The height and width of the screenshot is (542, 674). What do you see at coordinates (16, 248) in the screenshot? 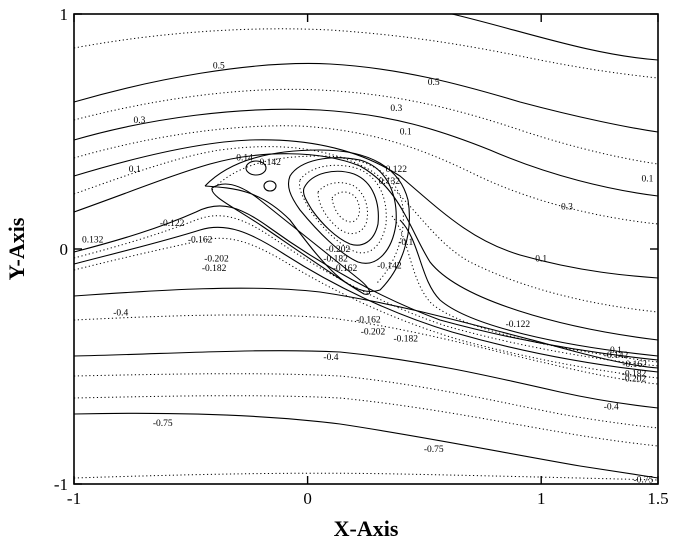
I see `y-axis-title: Y-Axis` at bounding box center [16, 248].